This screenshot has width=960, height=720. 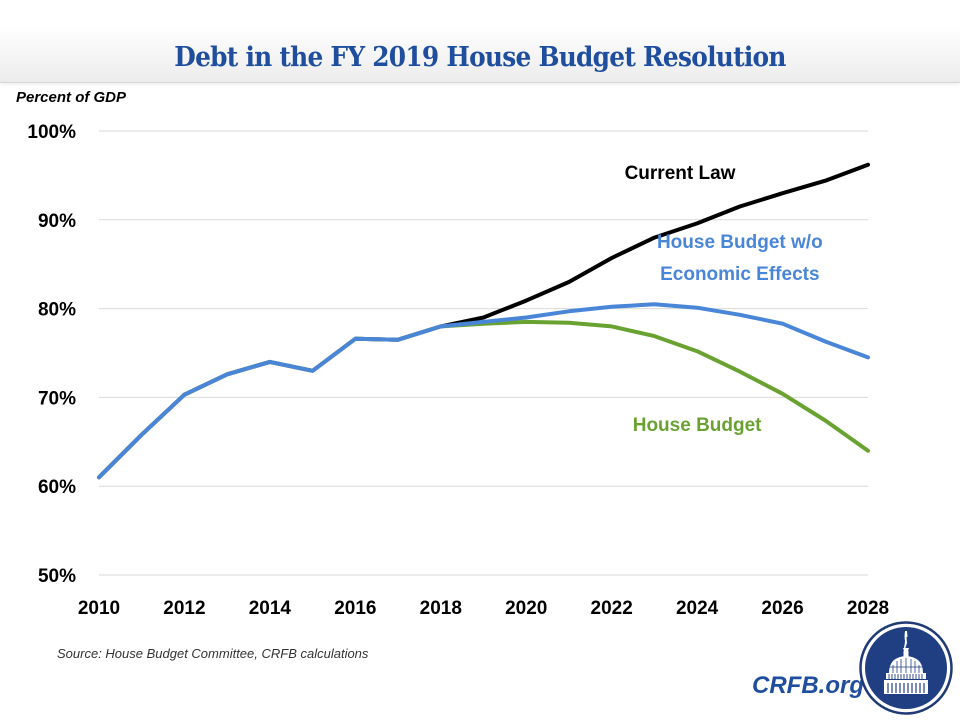 What do you see at coordinates (71, 97) in the screenshot?
I see `y-axis-title: Percent of GDP` at bounding box center [71, 97].